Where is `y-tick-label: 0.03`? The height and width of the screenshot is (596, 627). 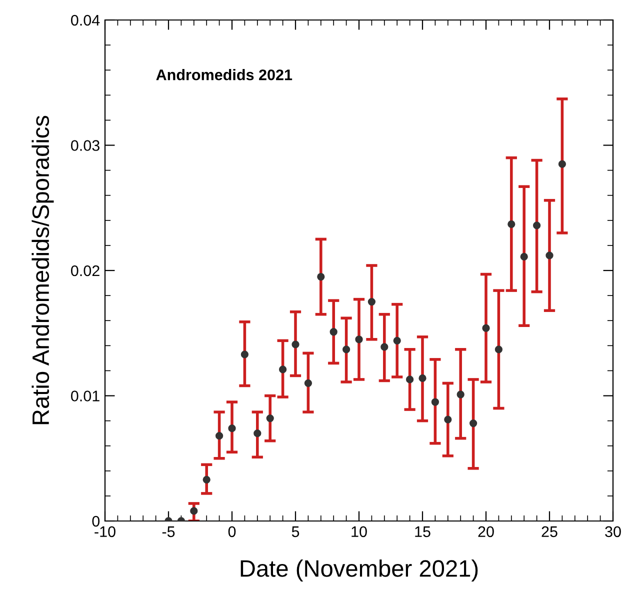 y-tick-label: 0.03 is located at coordinates (85, 145).